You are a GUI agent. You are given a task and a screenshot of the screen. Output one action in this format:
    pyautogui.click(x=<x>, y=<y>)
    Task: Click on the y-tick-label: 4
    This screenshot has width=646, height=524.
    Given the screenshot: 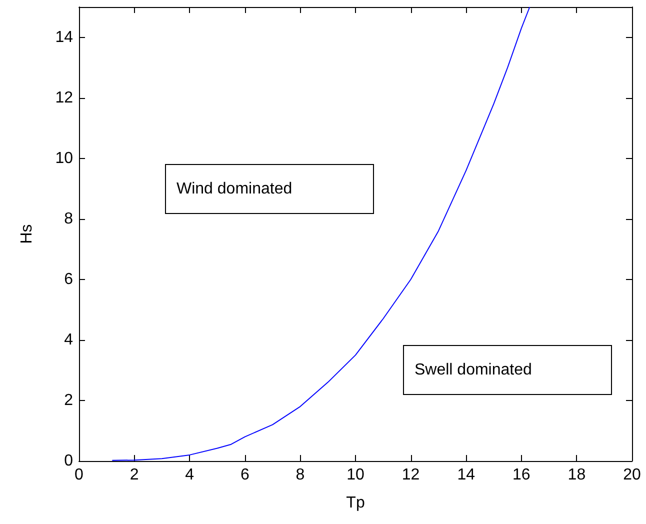 What is the action you would take?
    pyautogui.click(x=69, y=339)
    